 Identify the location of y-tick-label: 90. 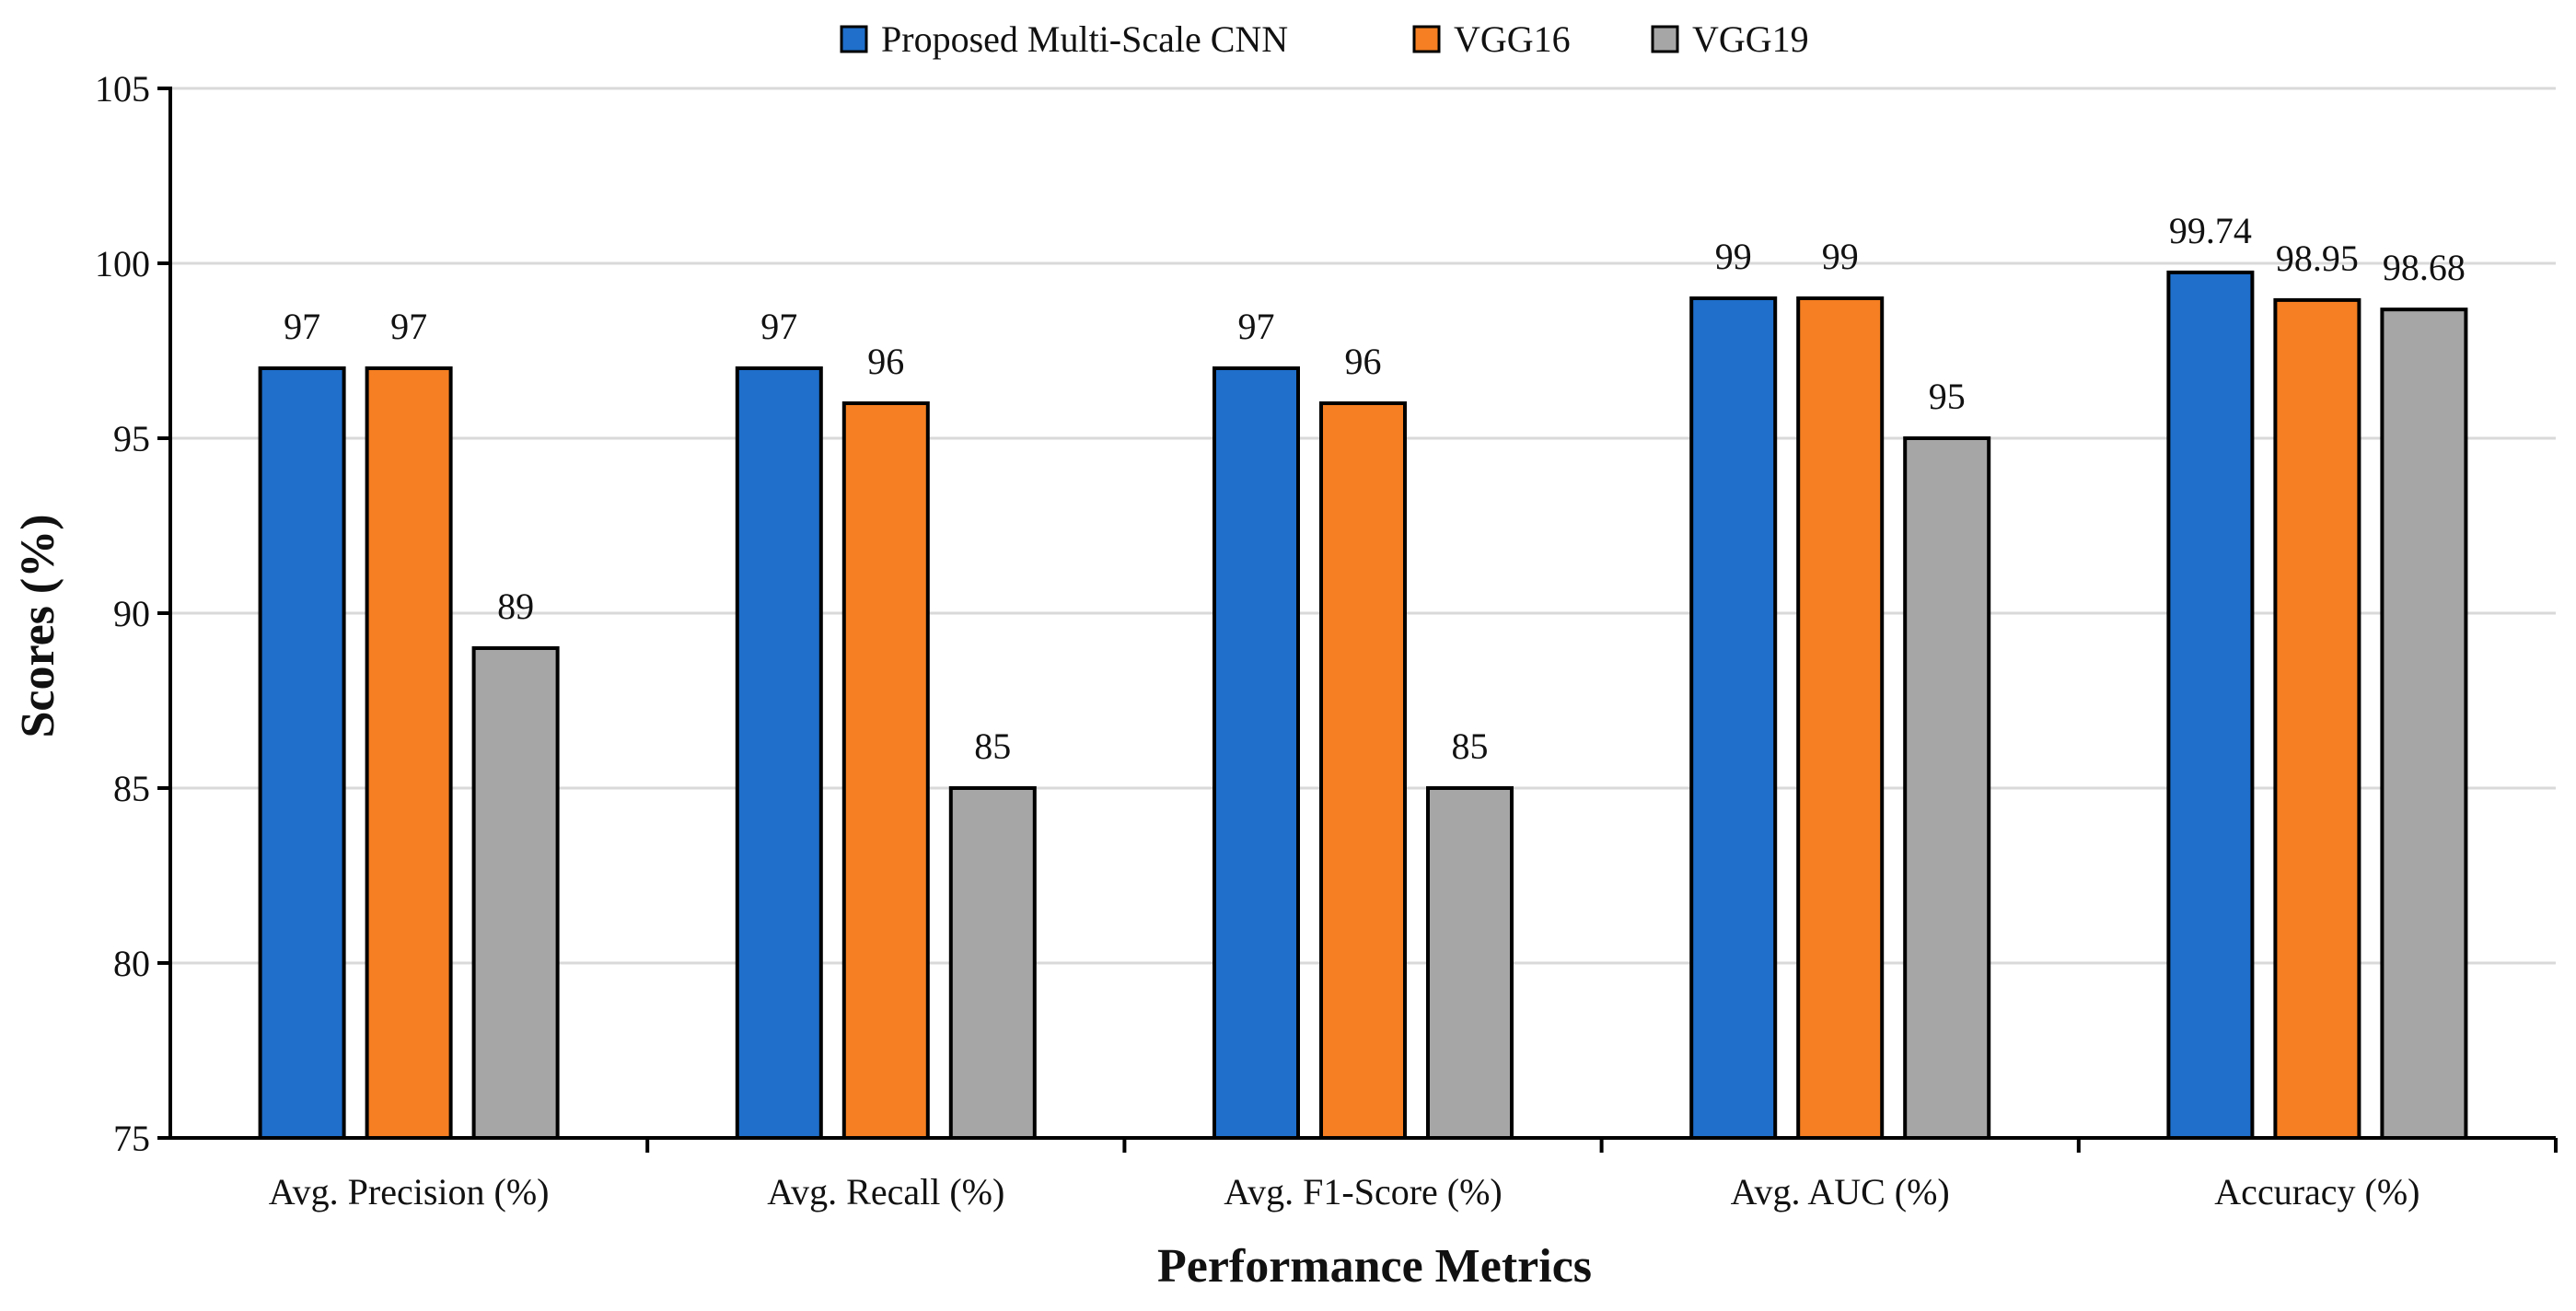
(131, 613).